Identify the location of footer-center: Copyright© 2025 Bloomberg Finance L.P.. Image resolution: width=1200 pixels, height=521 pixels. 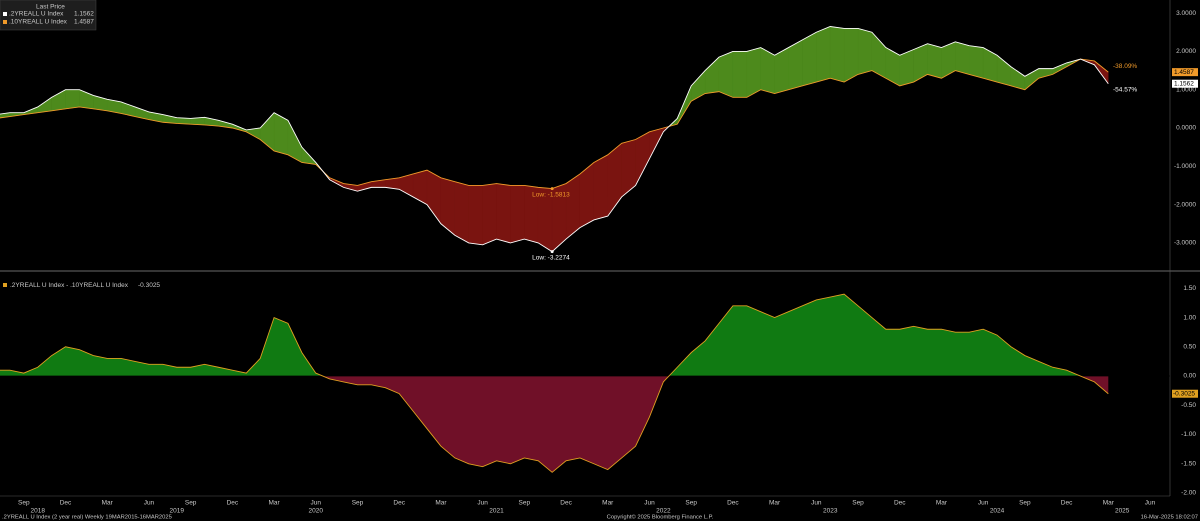
(660, 517).